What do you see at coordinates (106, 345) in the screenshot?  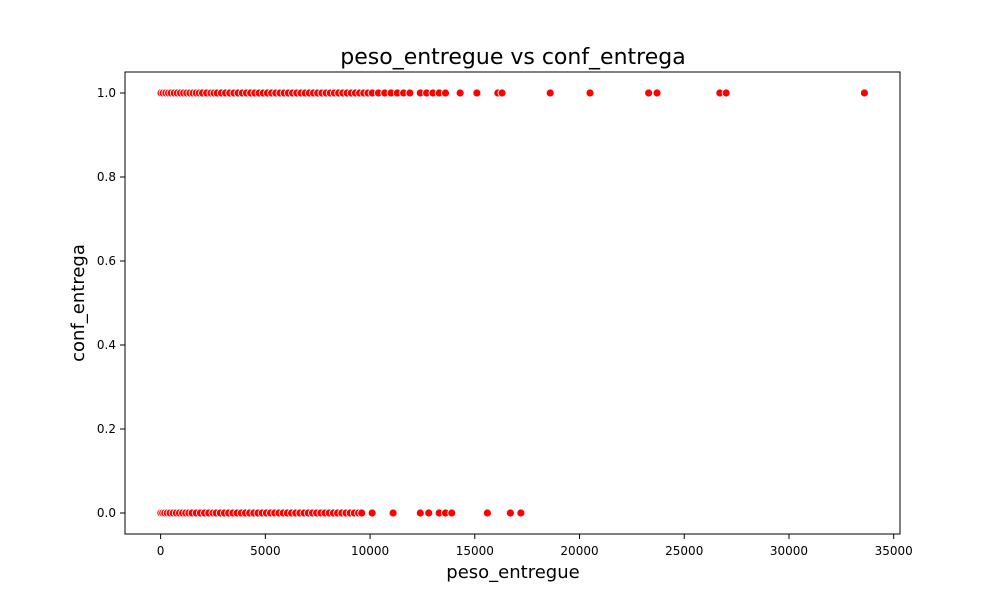 I see `y-tick-label: 0.4` at bounding box center [106, 345].